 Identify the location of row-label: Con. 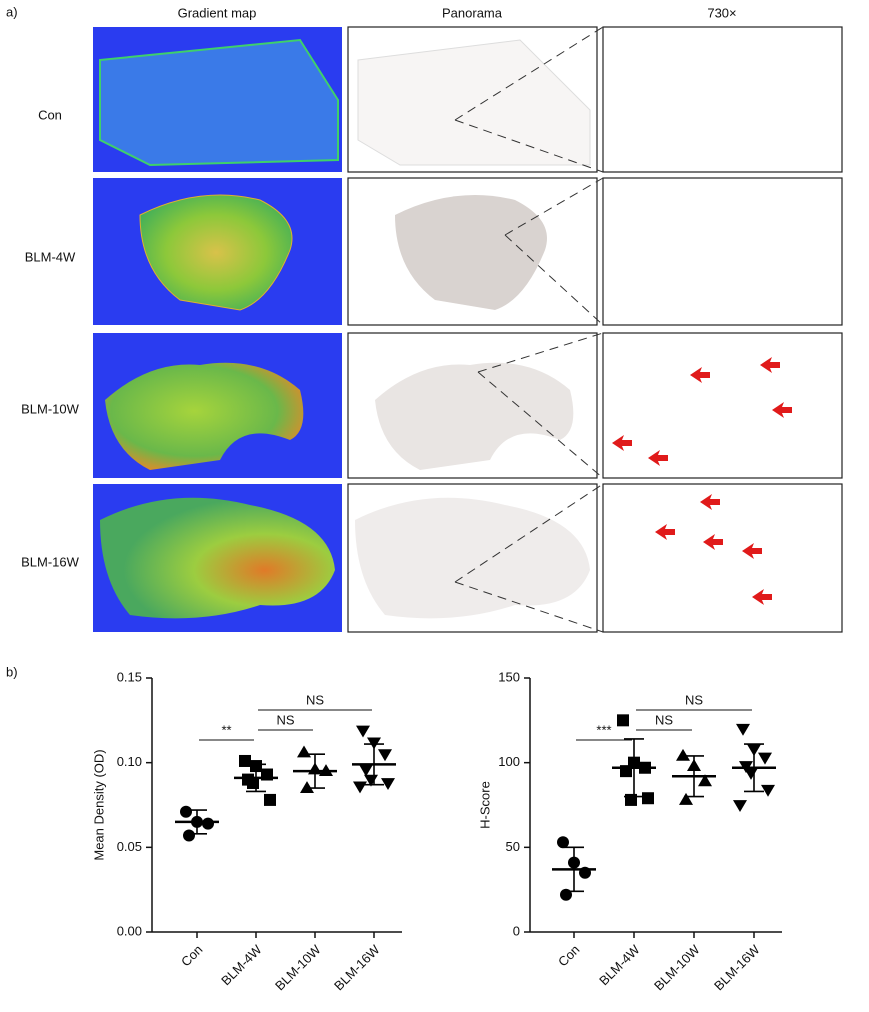
(50, 114).